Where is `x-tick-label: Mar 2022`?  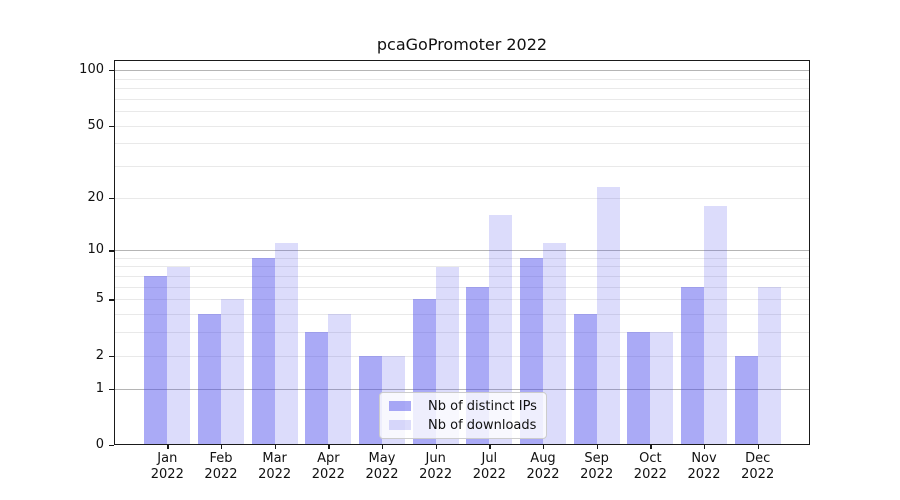
x-tick-label: Mar 2022 is located at coordinates (275, 467).